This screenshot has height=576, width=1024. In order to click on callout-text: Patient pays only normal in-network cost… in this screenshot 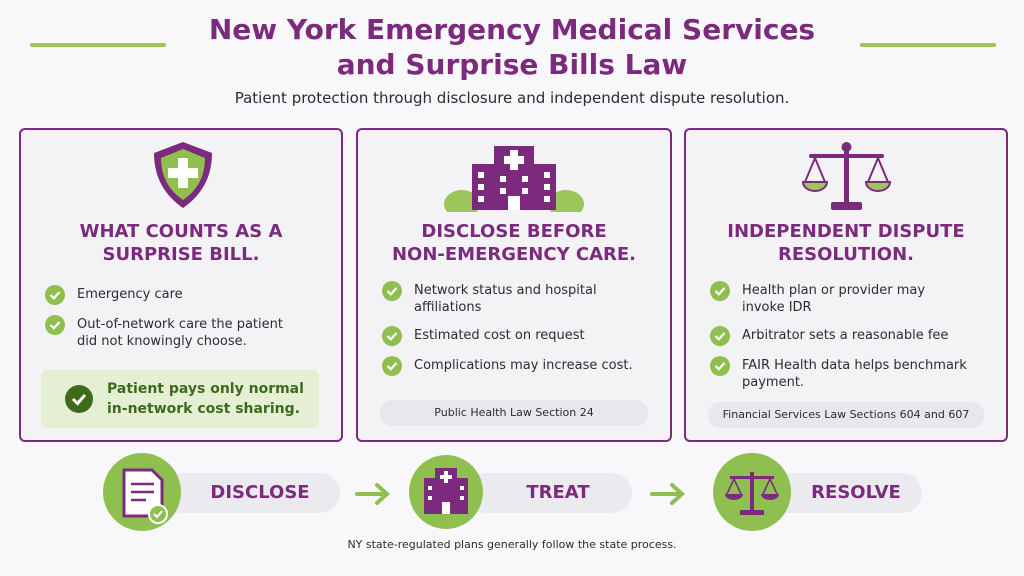, I will do `click(205, 399)`.